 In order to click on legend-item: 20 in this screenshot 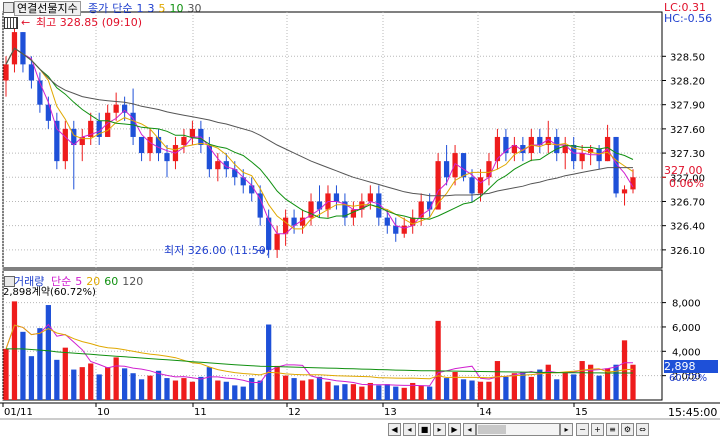, I will do `click(93, 281)`.